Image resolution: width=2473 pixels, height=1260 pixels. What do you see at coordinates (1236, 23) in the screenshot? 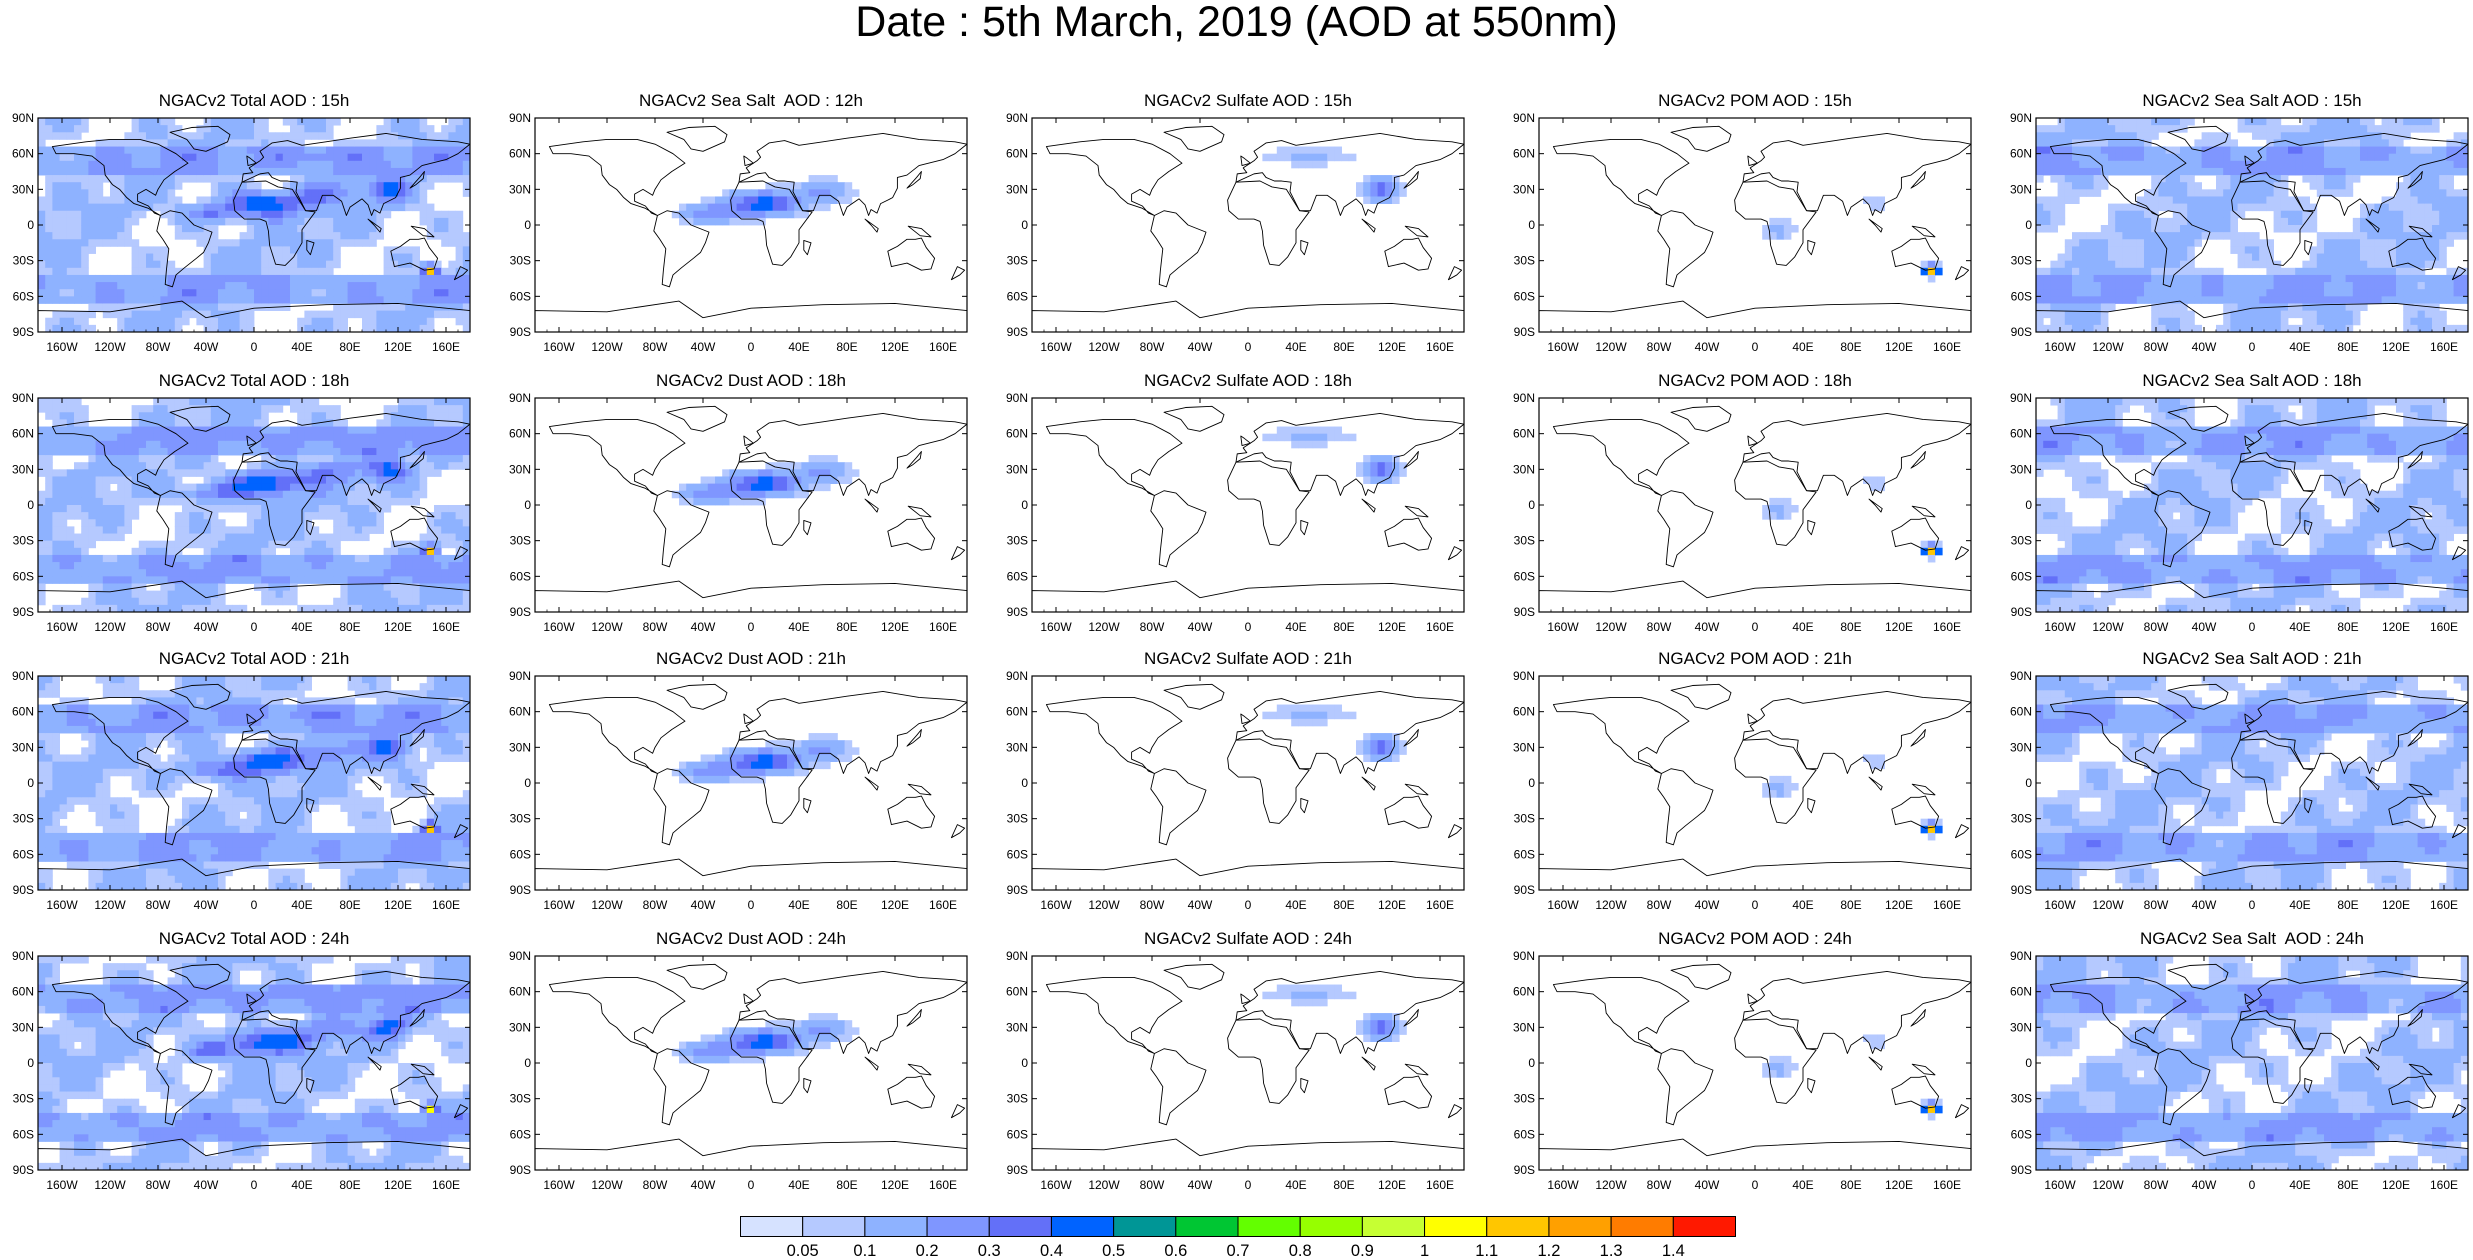
I see `figure-title: Date : 5th March, 2019 (AOD at 550nm)` at bounding box center [1236, 23].